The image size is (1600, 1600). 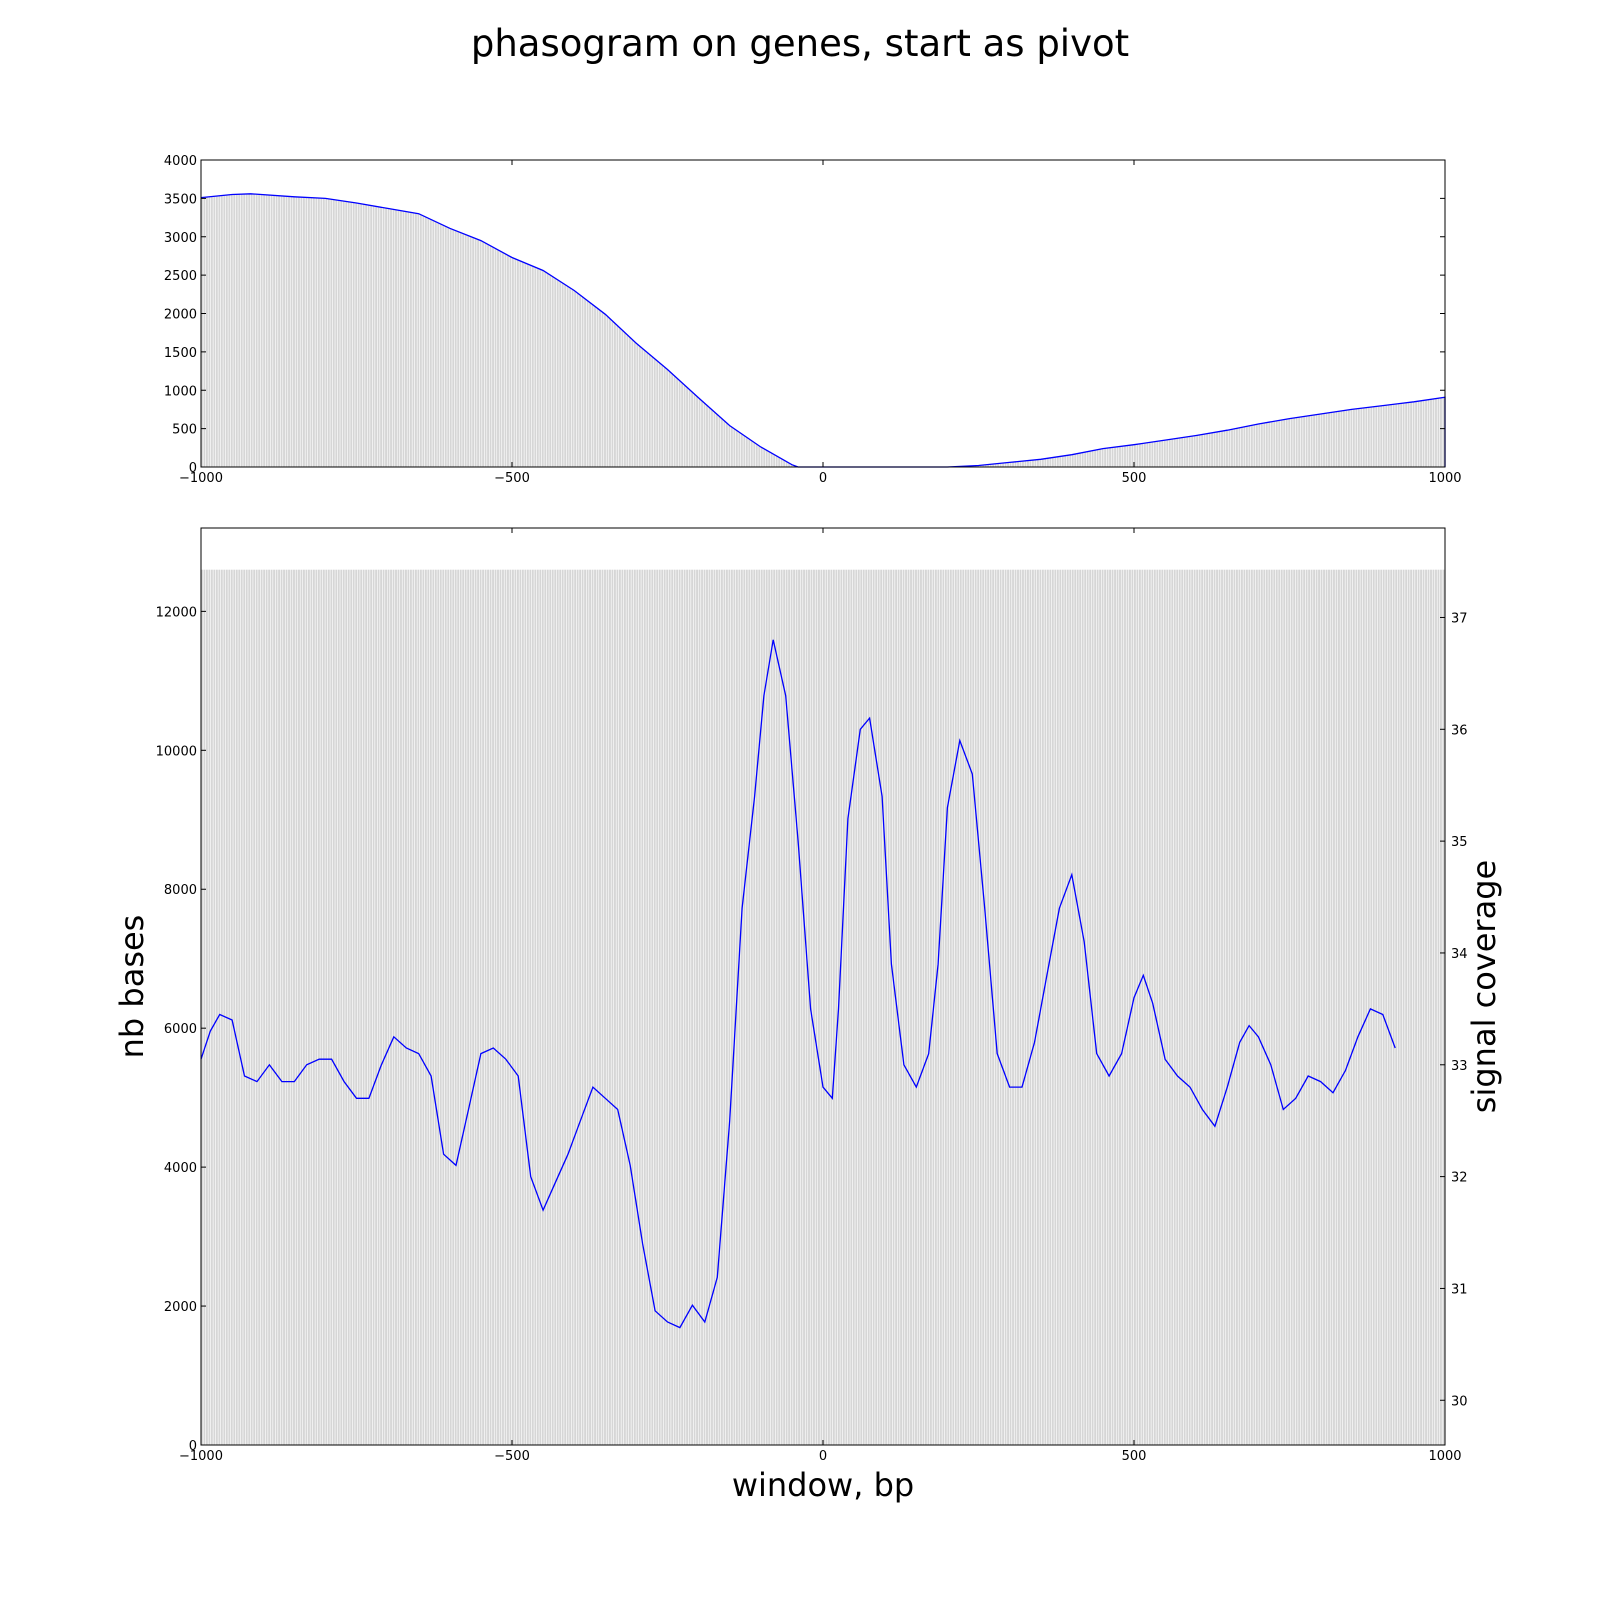 What do you see at coordinates (180, 391) in the screenshot?
I see `top-y-tick-label: 1000` at bounding box center [180, 391].